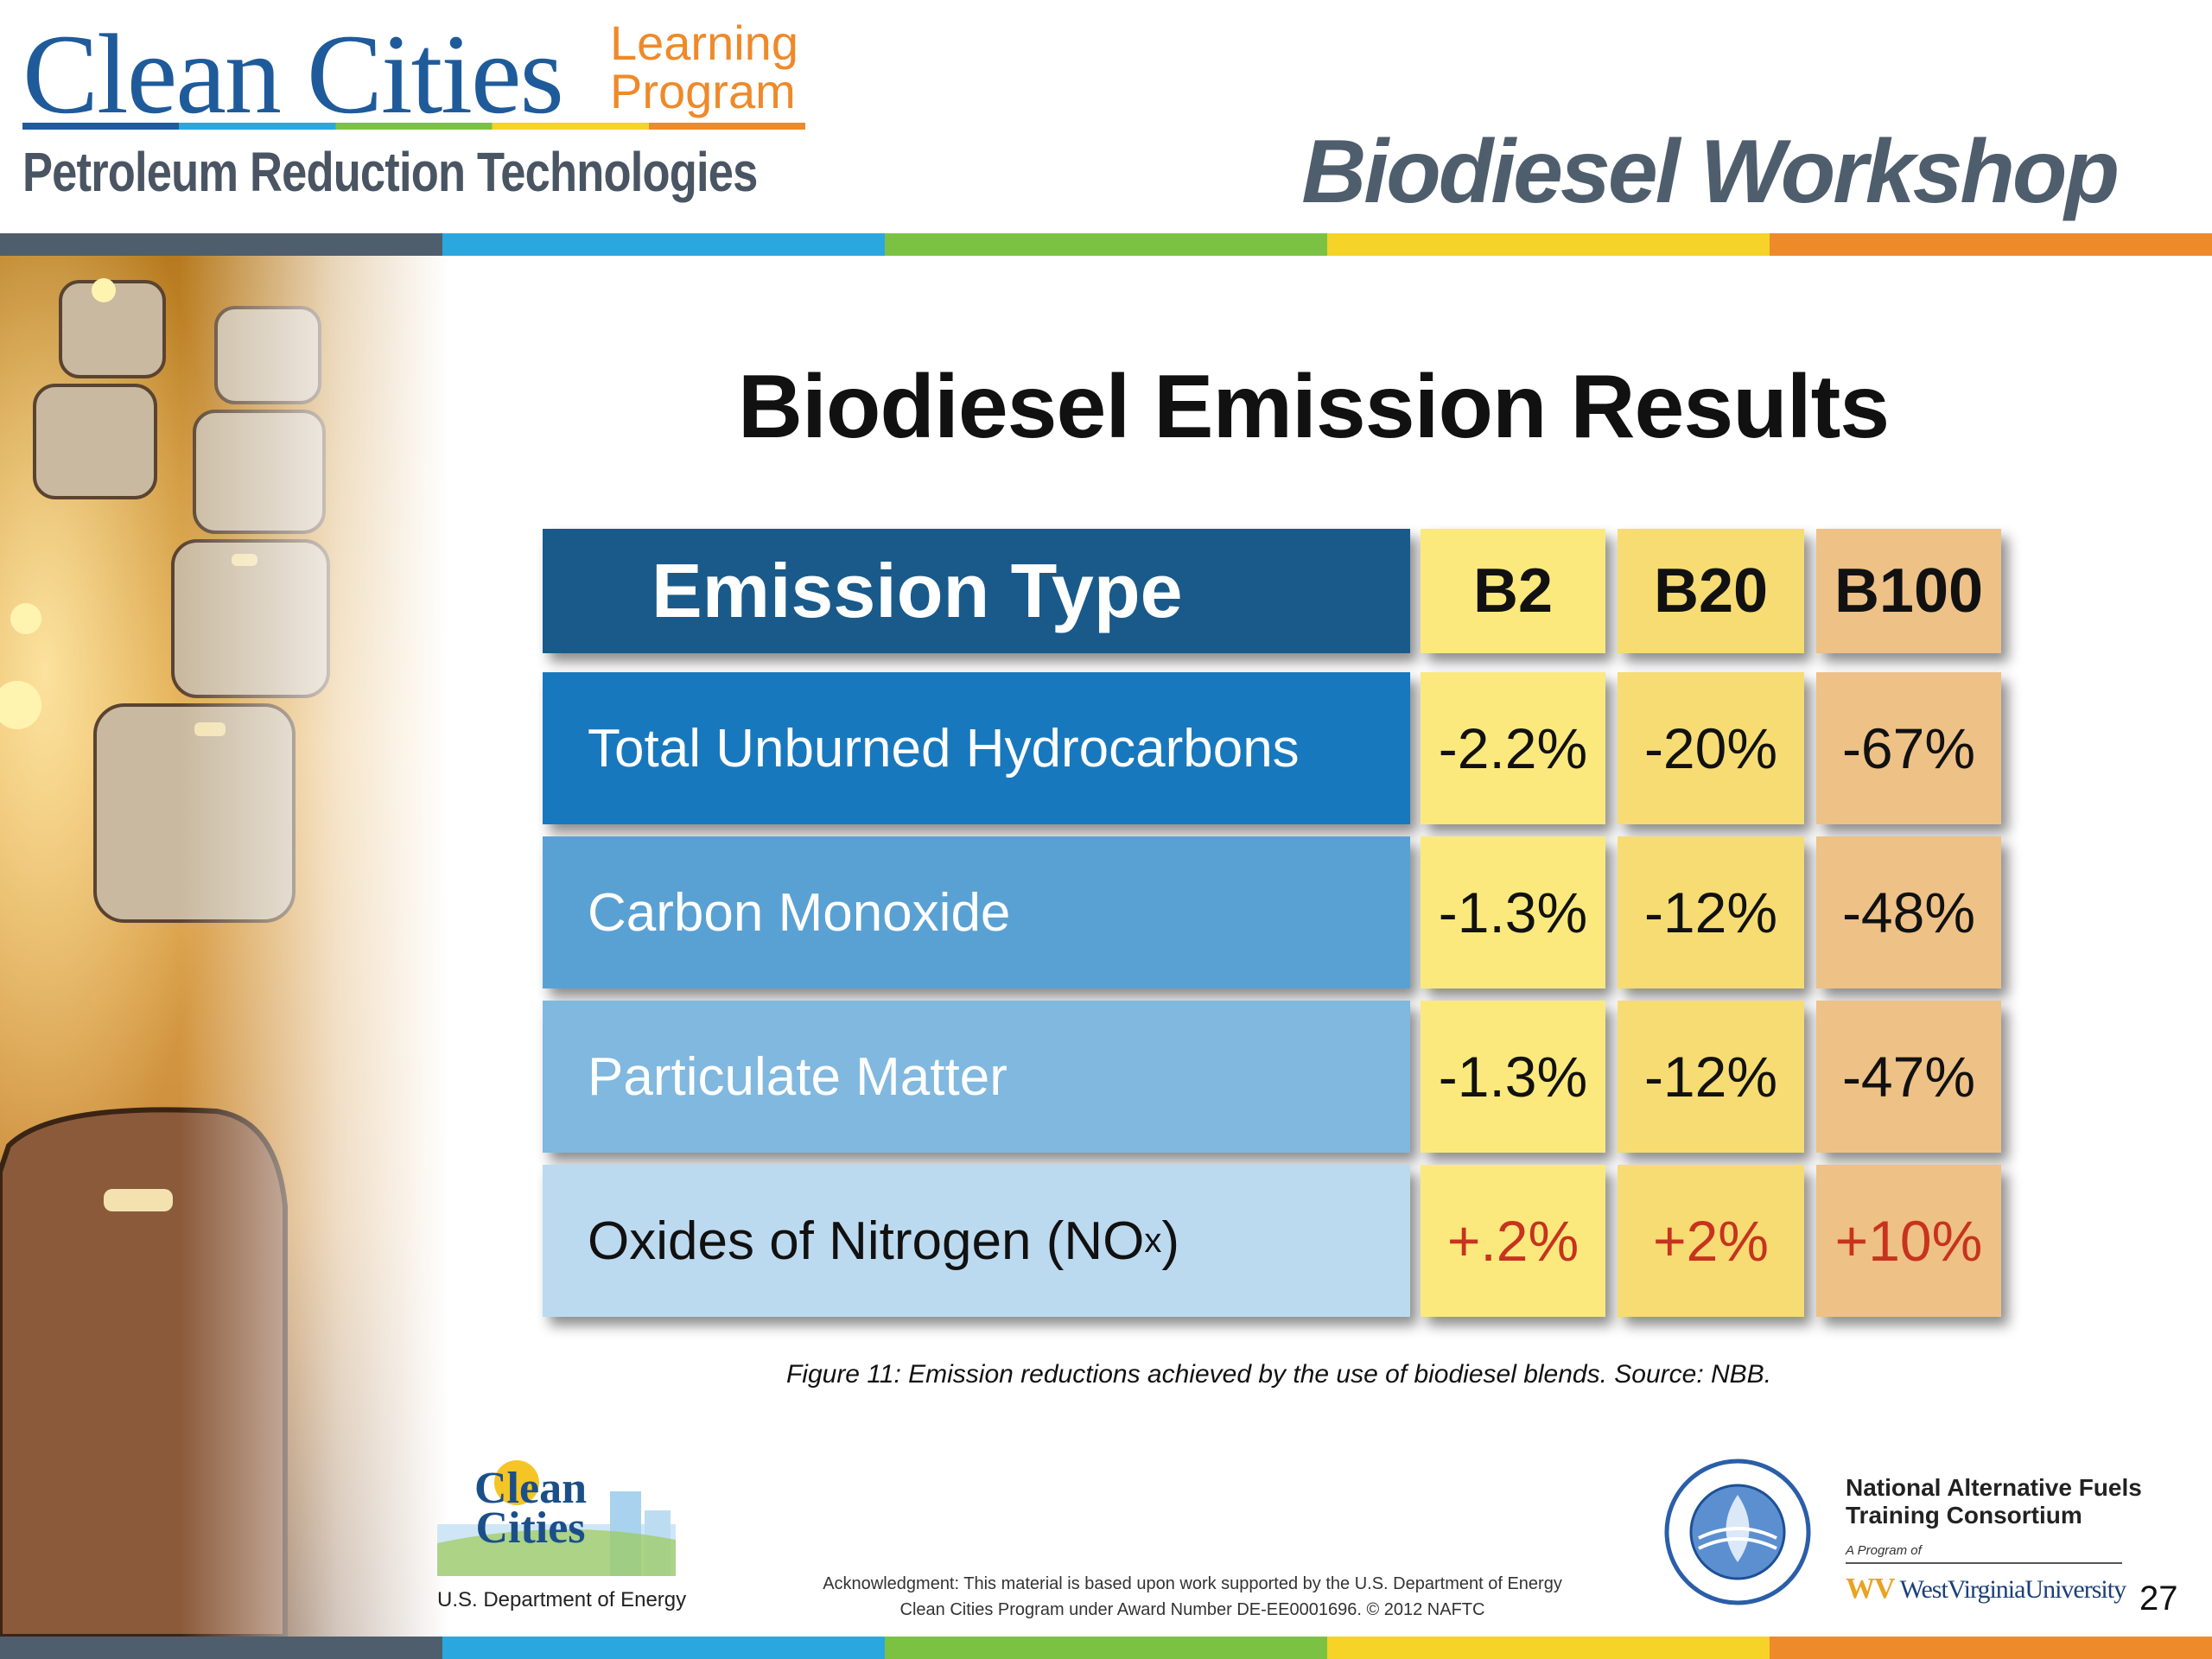  What do you see at coordinates (1513, 1077) in the screenshot?
I see `value-particulate-b2: -1.3%` at bounding box center [1513, 1077].